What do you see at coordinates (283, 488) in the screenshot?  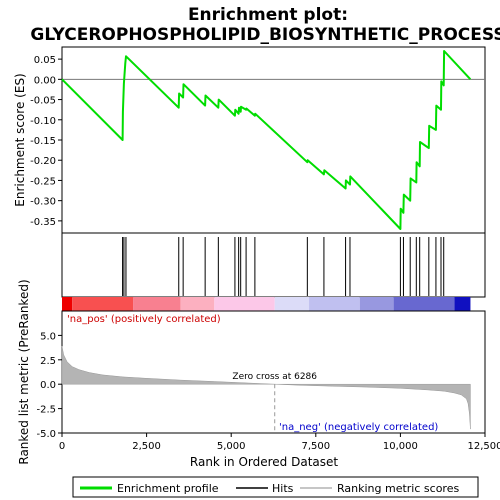 I see `legend-label-hits: Hits` at bounding box center [283, 488].